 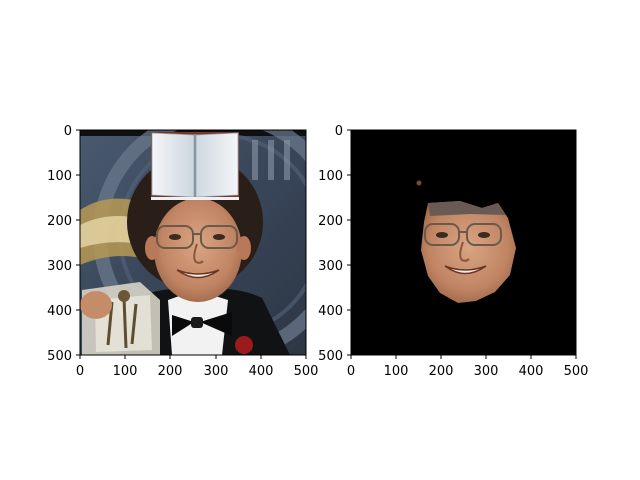 What do you see at coordinates (170, 371) in the screenshot?
I see `left-xtick-label: 200` at bounding box center [170, 371].